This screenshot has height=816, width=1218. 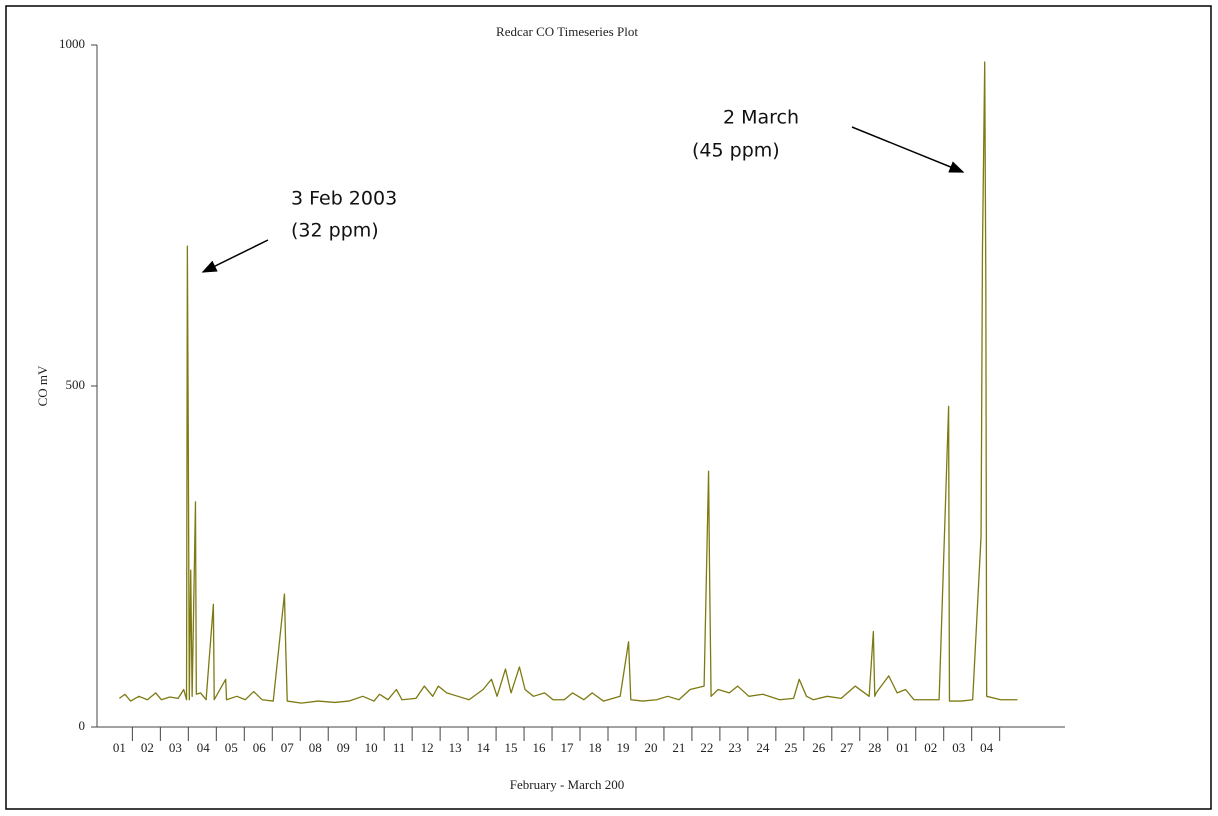 I want to click on annotation: (32 ppm), so click(x=335, y=231).